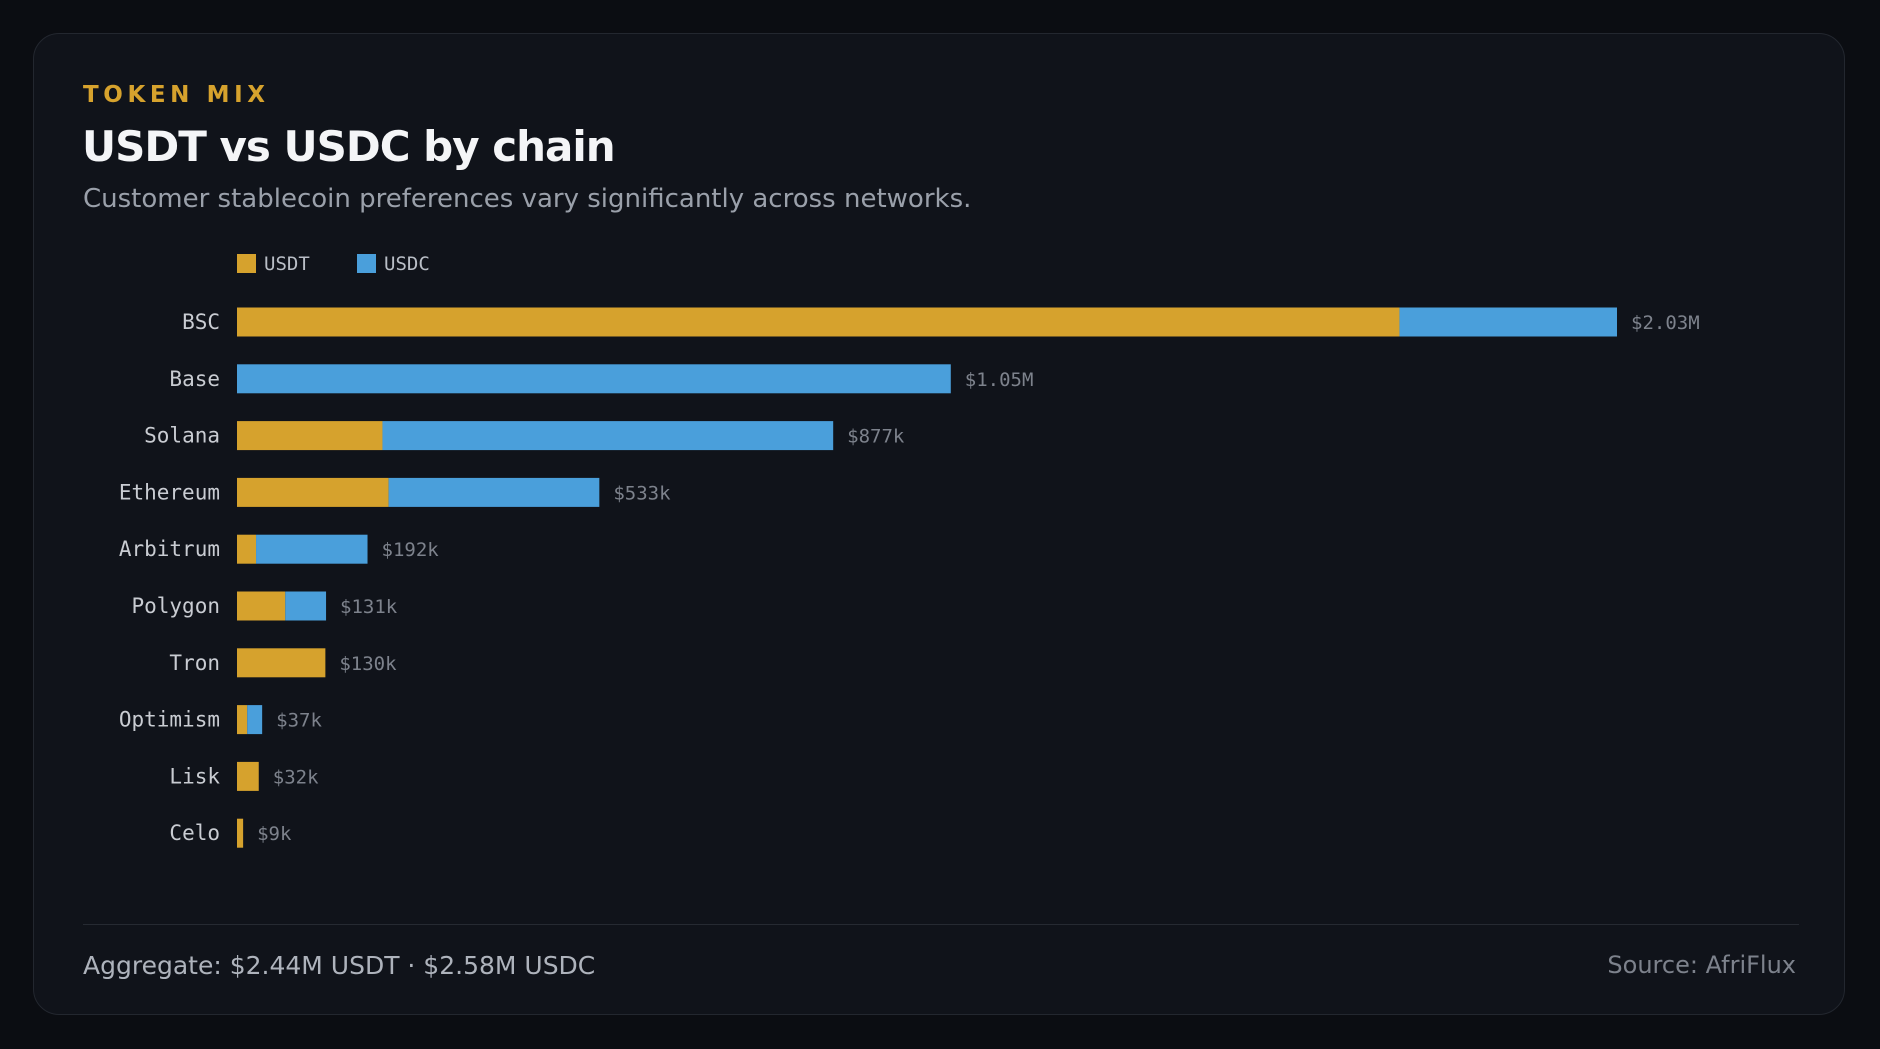 The height and width of the screenshot is (1049, 1880). Describe the element at coordinates (194, 663) in the screenshot. I see `category-label-tron: Tron` at that location.